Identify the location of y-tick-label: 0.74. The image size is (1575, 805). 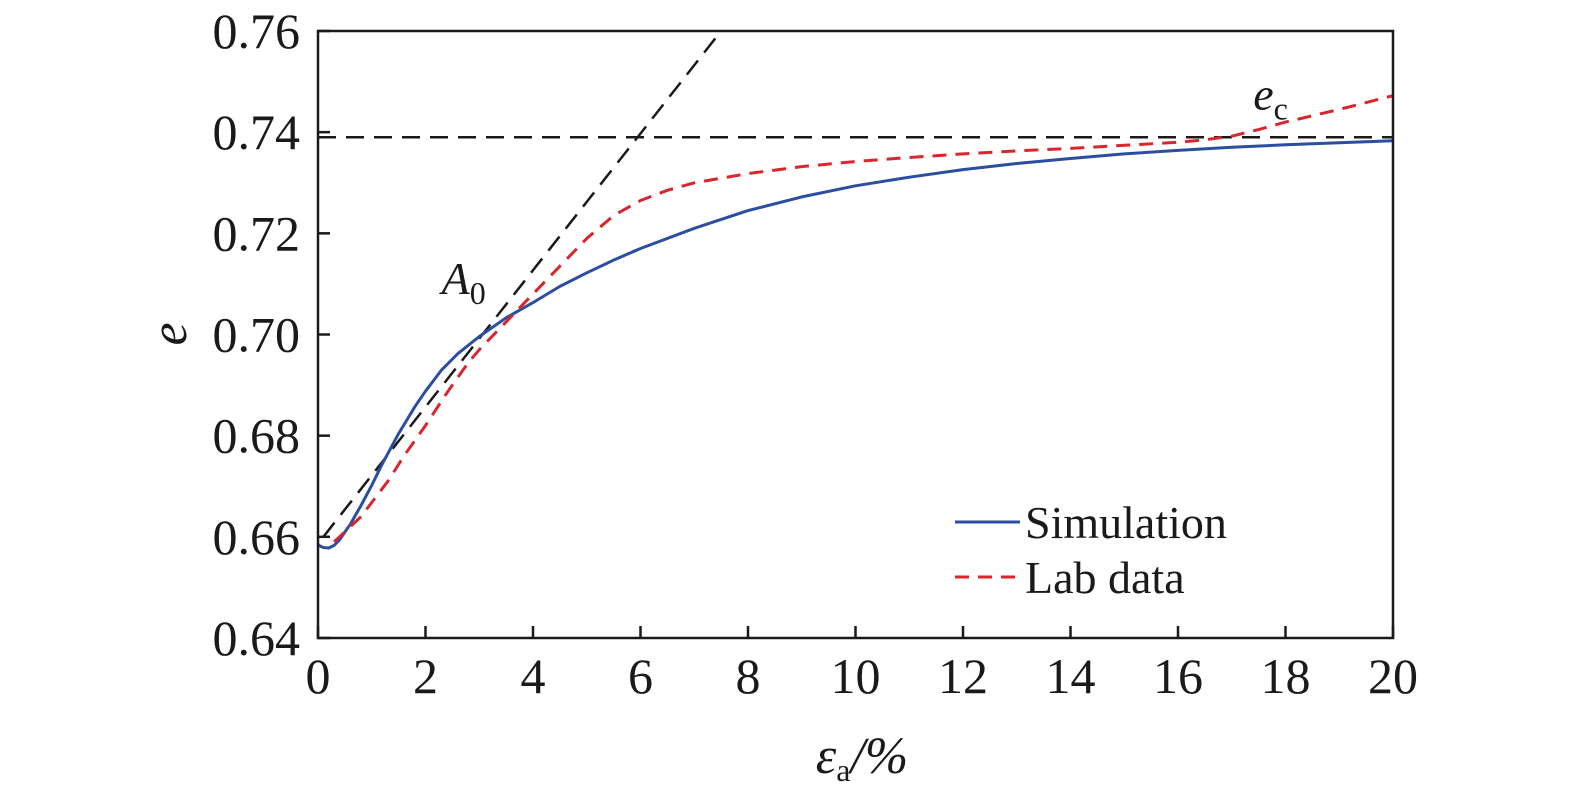
(257, 132).